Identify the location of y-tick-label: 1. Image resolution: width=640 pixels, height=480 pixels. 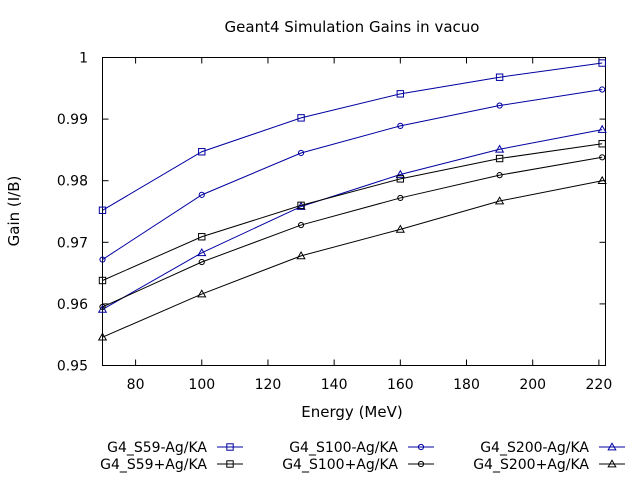
(83, 59).